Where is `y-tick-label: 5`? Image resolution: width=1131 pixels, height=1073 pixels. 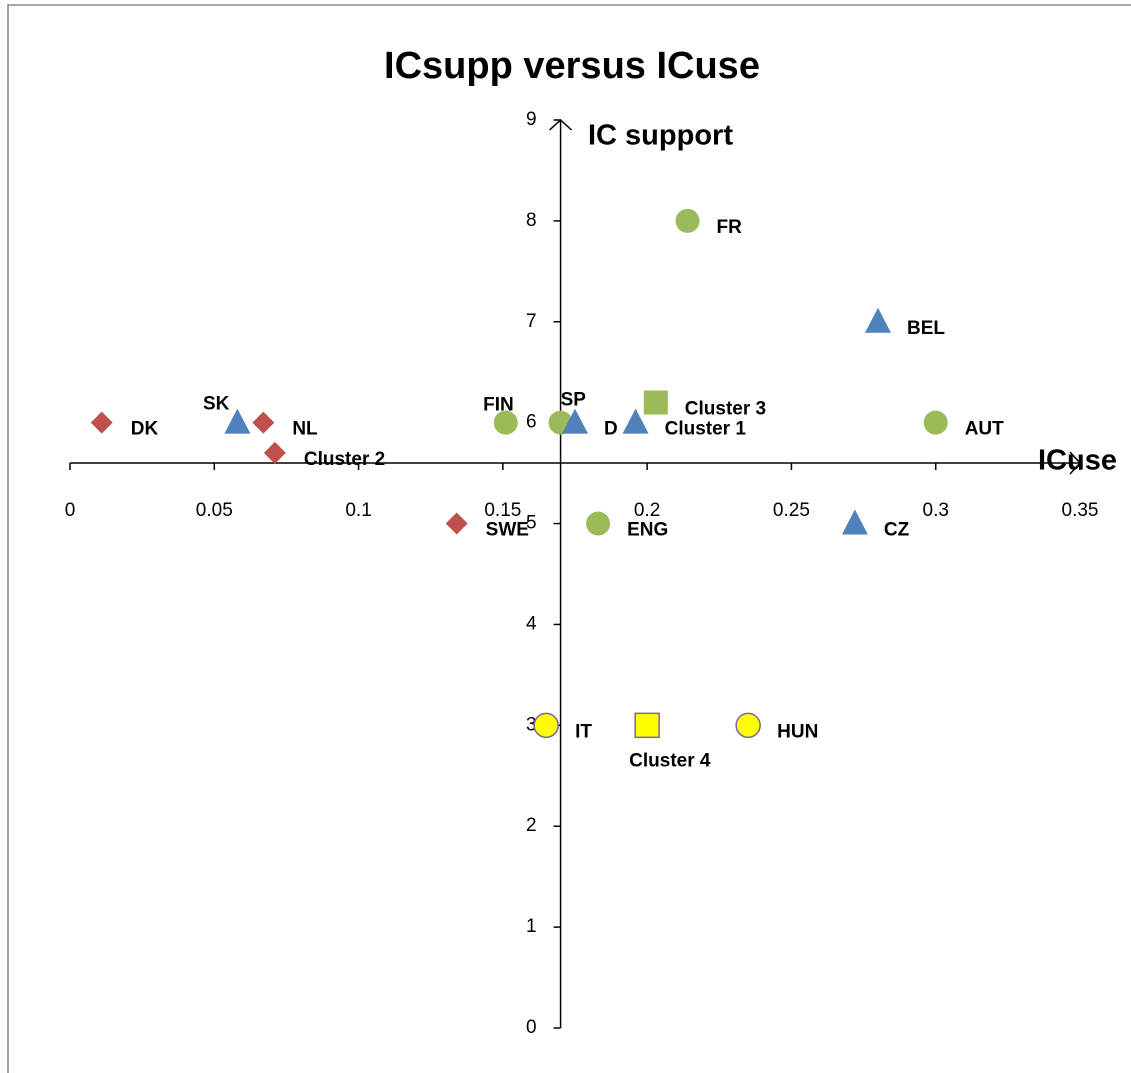 y-tick-label: 5 is located at coordinates (531, 523).